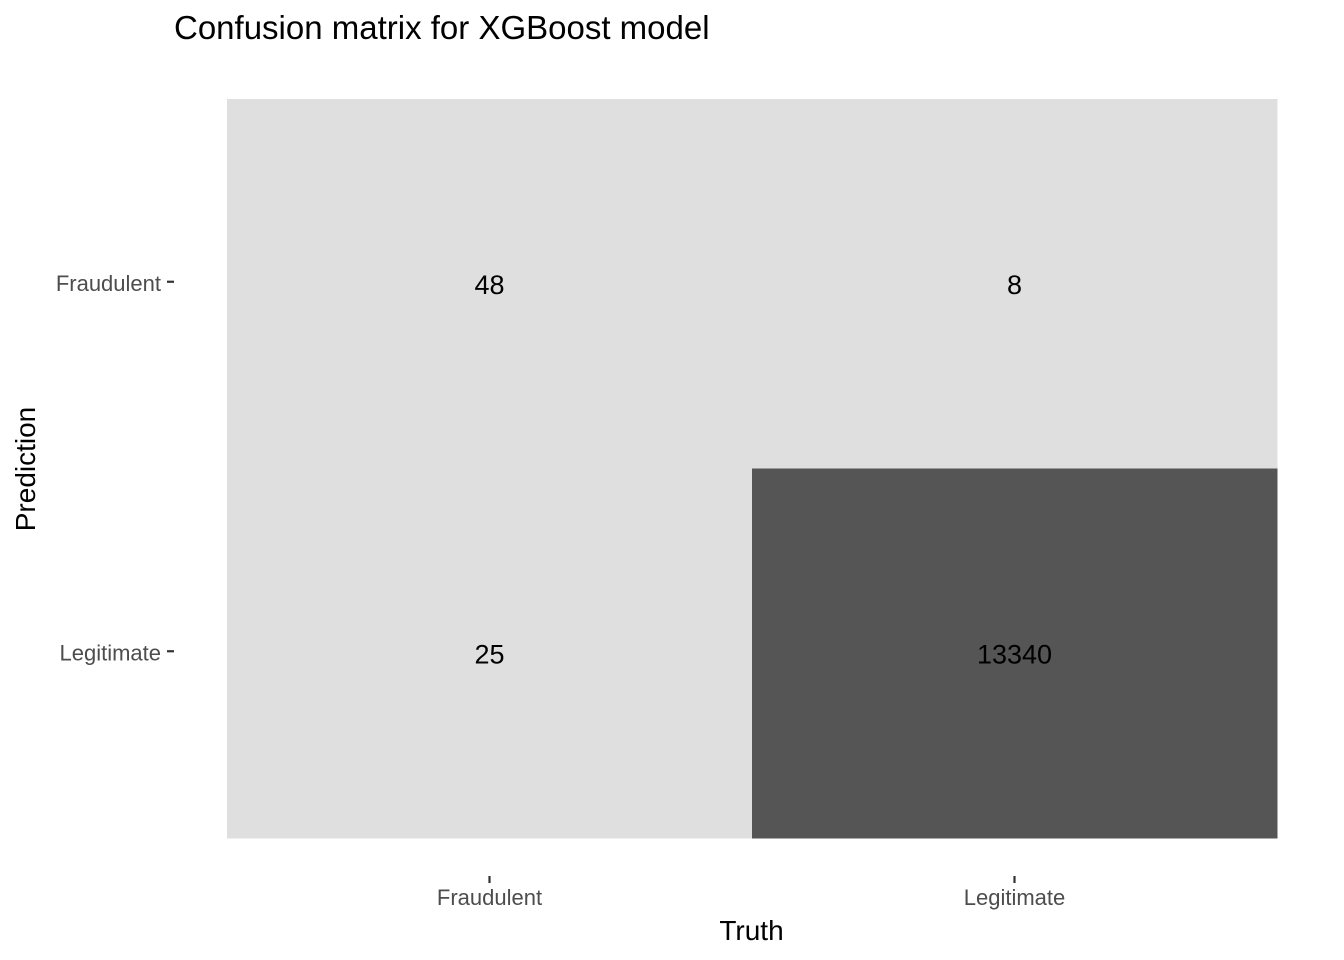 This screenshot has width=1344, height=960. Describe the element at coordinates (751, 893) in the screenshot. I see `x-axis: Fraudulent Legitimate` at that location.